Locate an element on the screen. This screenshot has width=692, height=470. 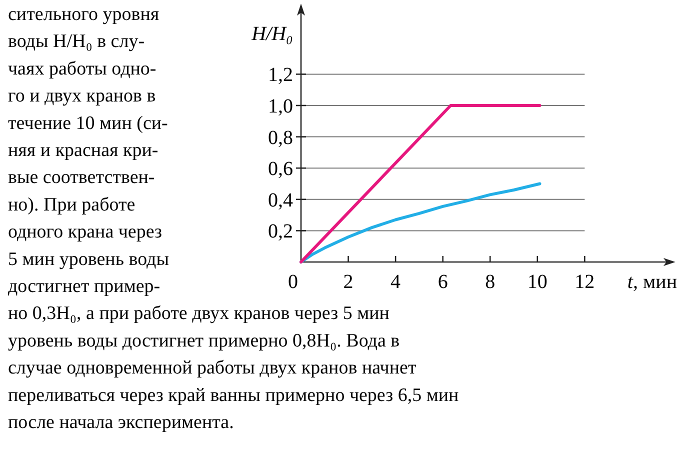
text: няя и красная кри- is located at coordinates (83, 150).